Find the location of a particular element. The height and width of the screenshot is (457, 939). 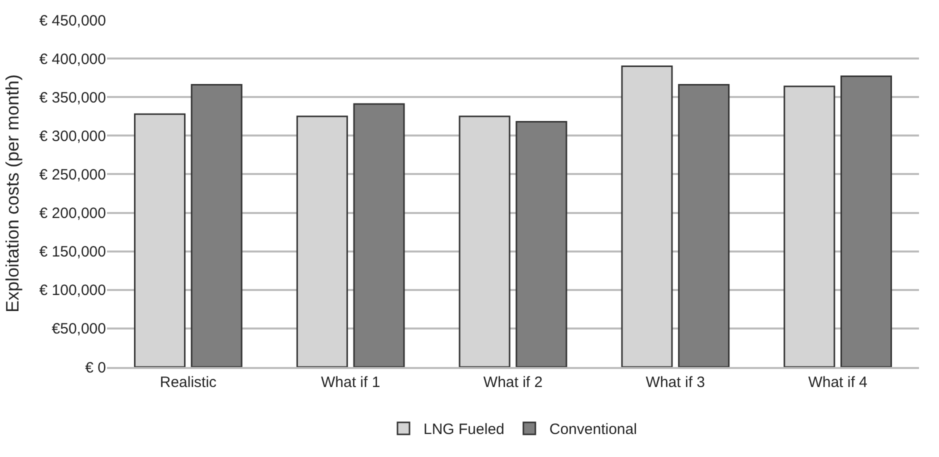

y-tick-label: € 0 is located at coordinates (95, 367).